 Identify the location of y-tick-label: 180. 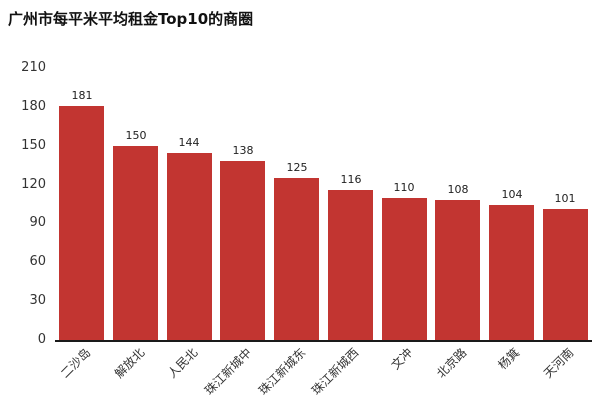
(33, 106).